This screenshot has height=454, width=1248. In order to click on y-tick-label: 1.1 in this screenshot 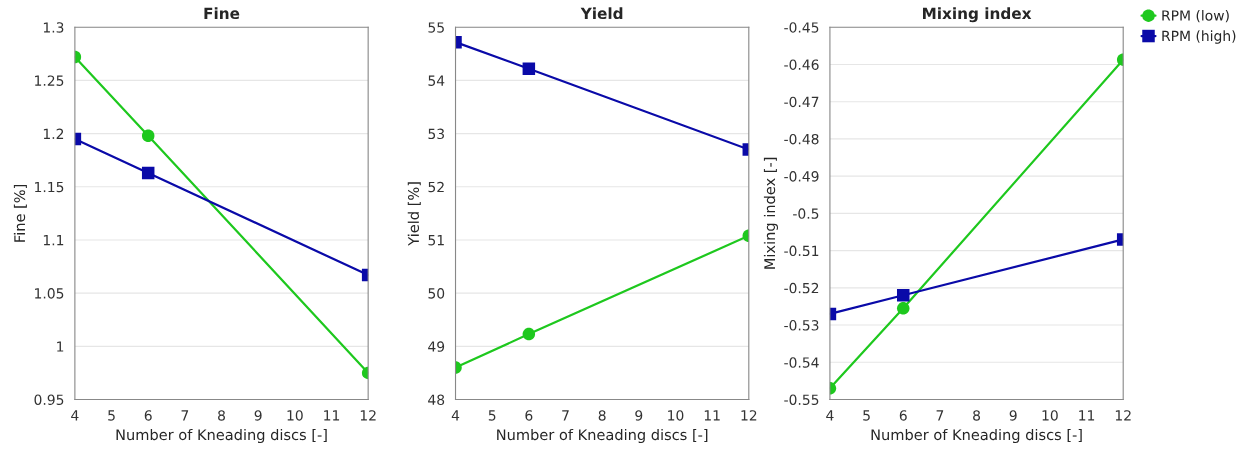, I will do `click(53, 240)`.